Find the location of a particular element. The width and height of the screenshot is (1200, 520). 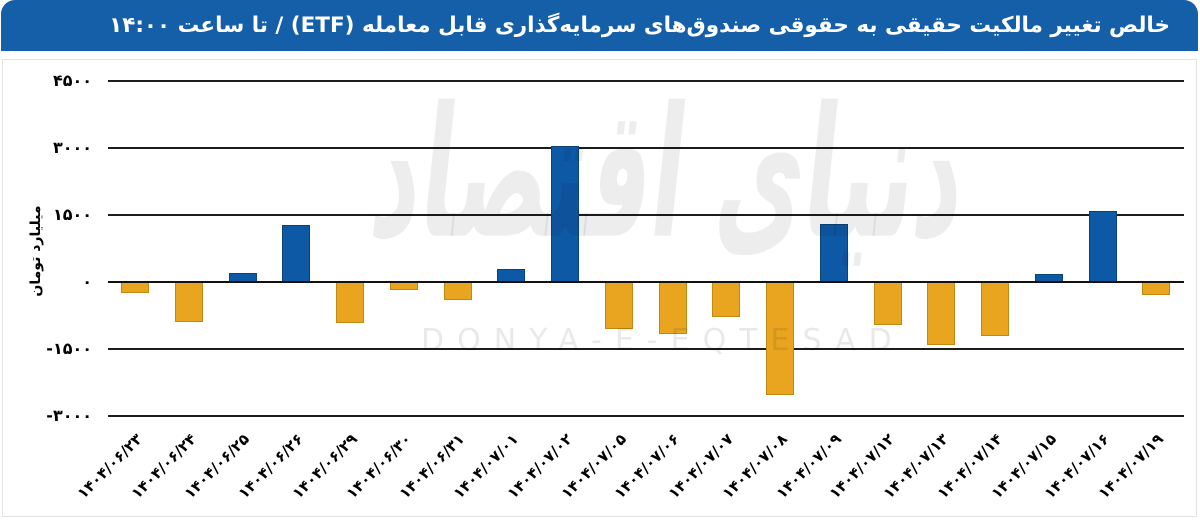

bar-۱۴۰۴/۰۷/۱۹-negative is located at coordinates (1156, 289).